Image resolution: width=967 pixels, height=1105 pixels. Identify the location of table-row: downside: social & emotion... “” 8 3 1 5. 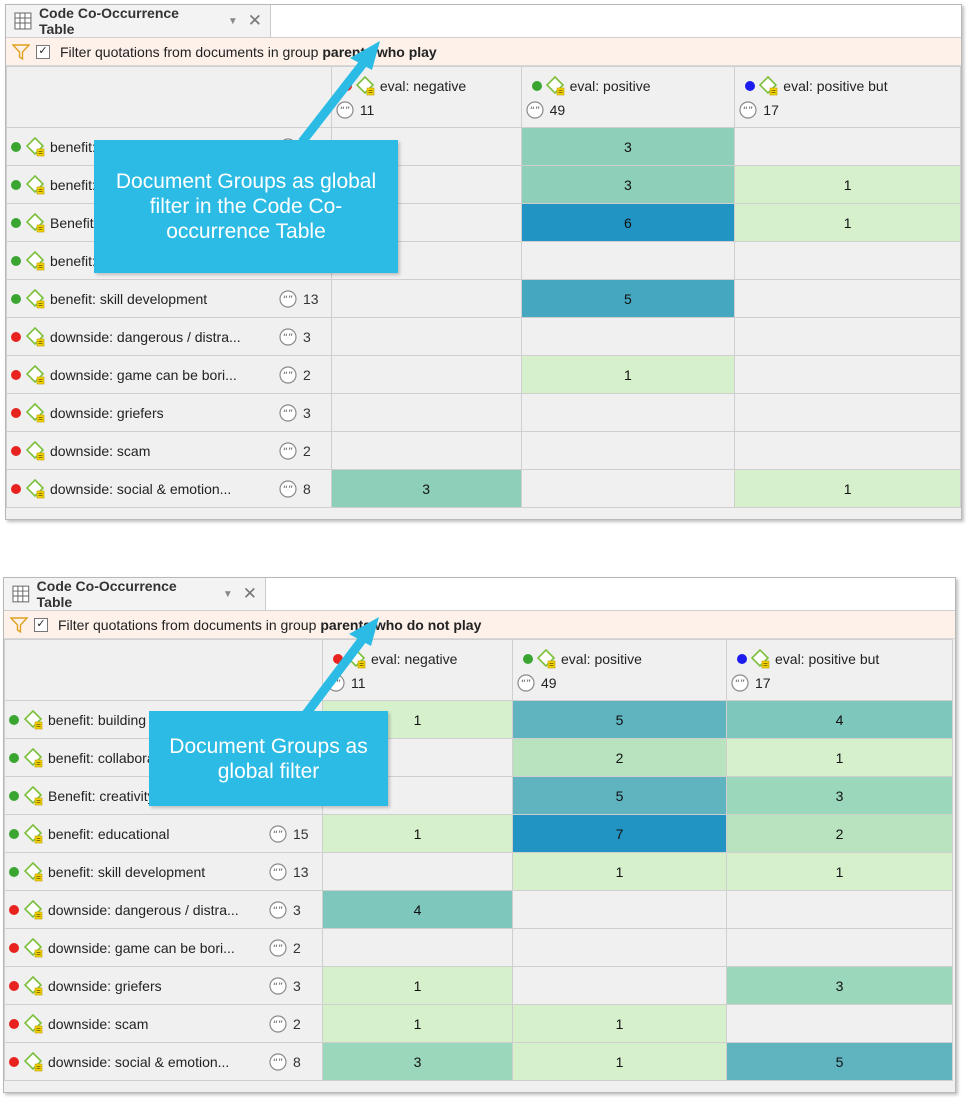
(478, 1061).